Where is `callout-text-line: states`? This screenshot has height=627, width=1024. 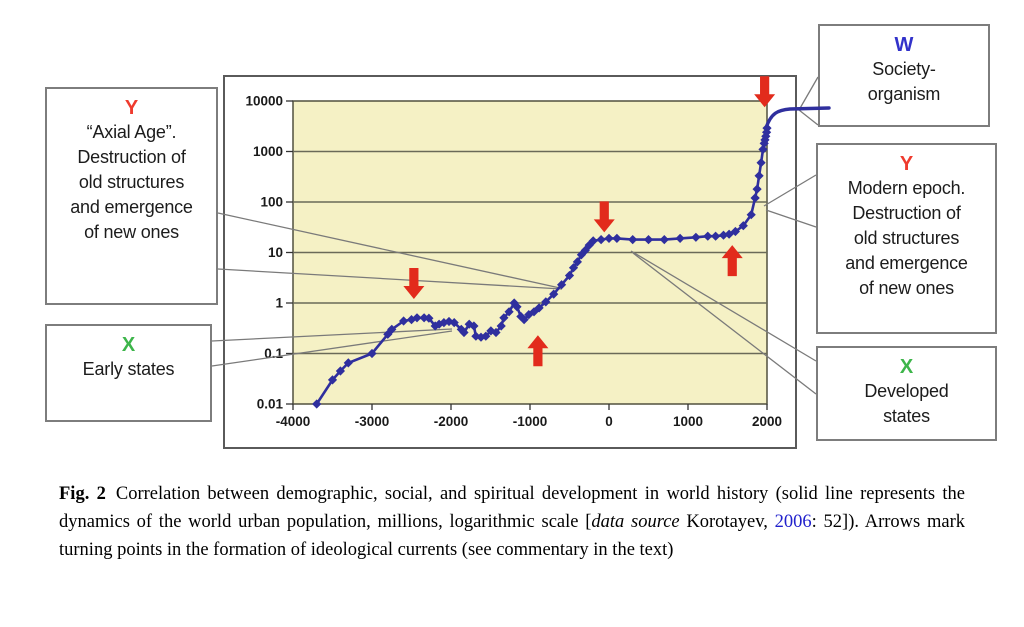
callout-text-line: states is located at coordinates (906, 416).